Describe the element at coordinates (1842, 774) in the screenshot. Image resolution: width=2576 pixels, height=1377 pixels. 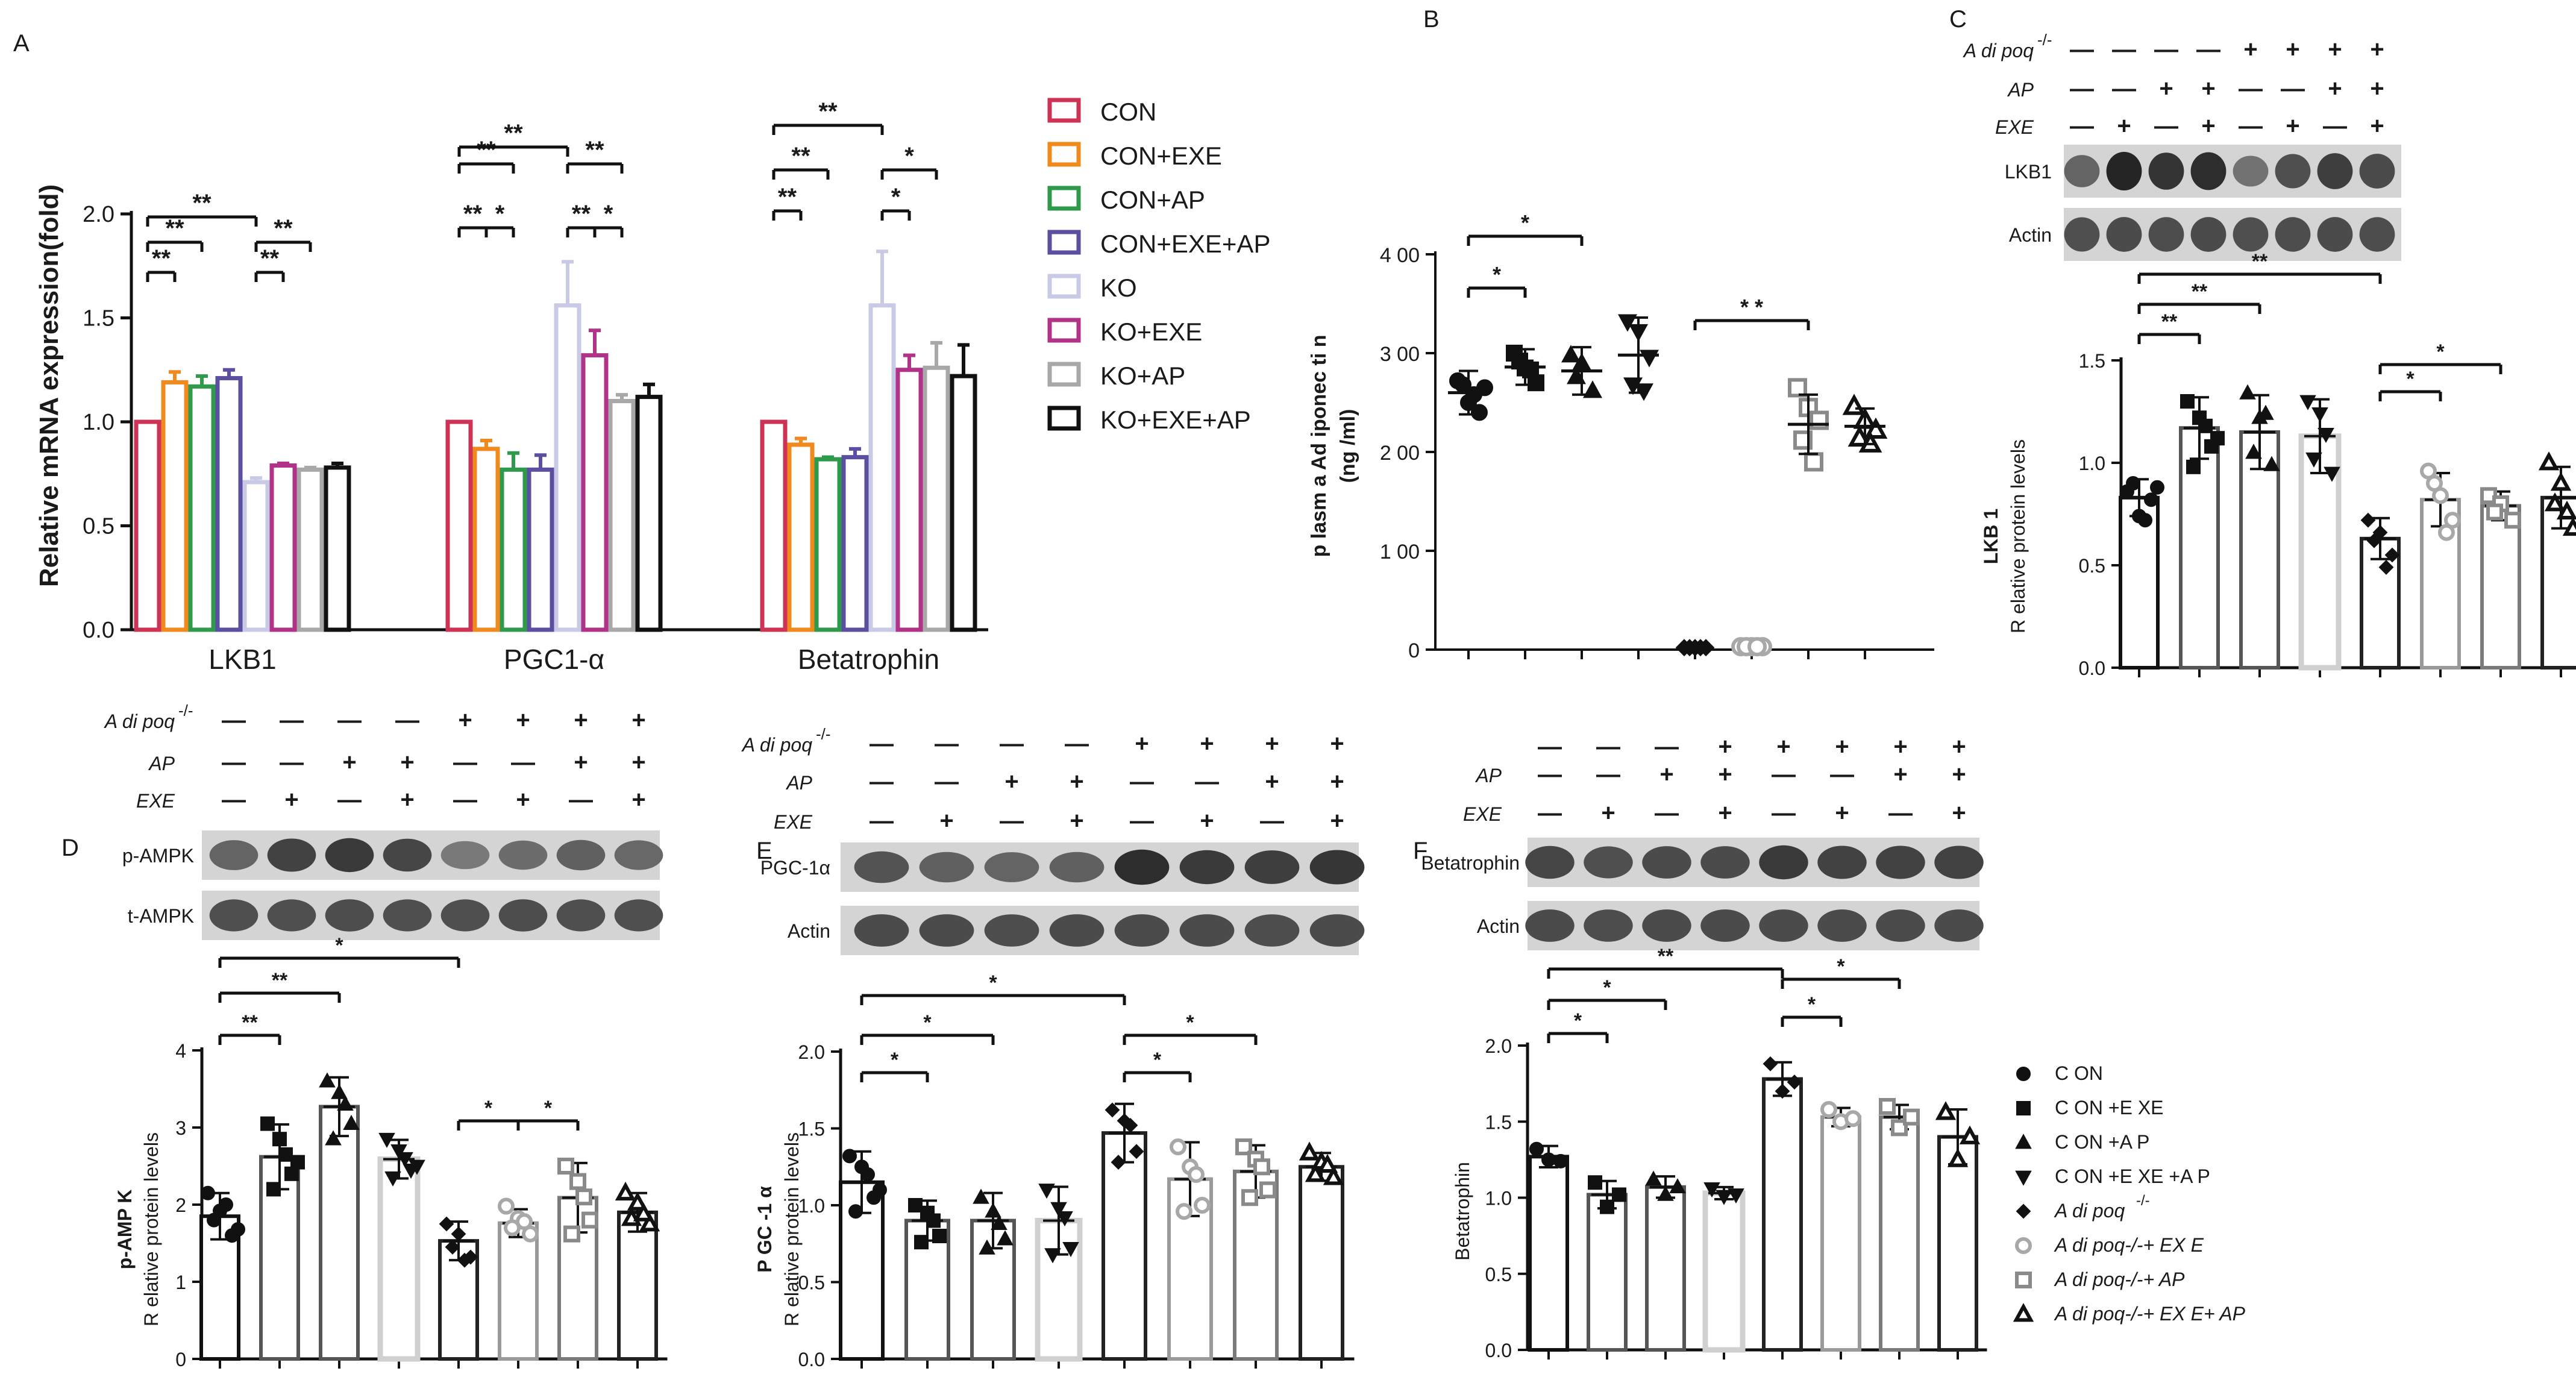
I see `f-blot-sign: —` at that location.